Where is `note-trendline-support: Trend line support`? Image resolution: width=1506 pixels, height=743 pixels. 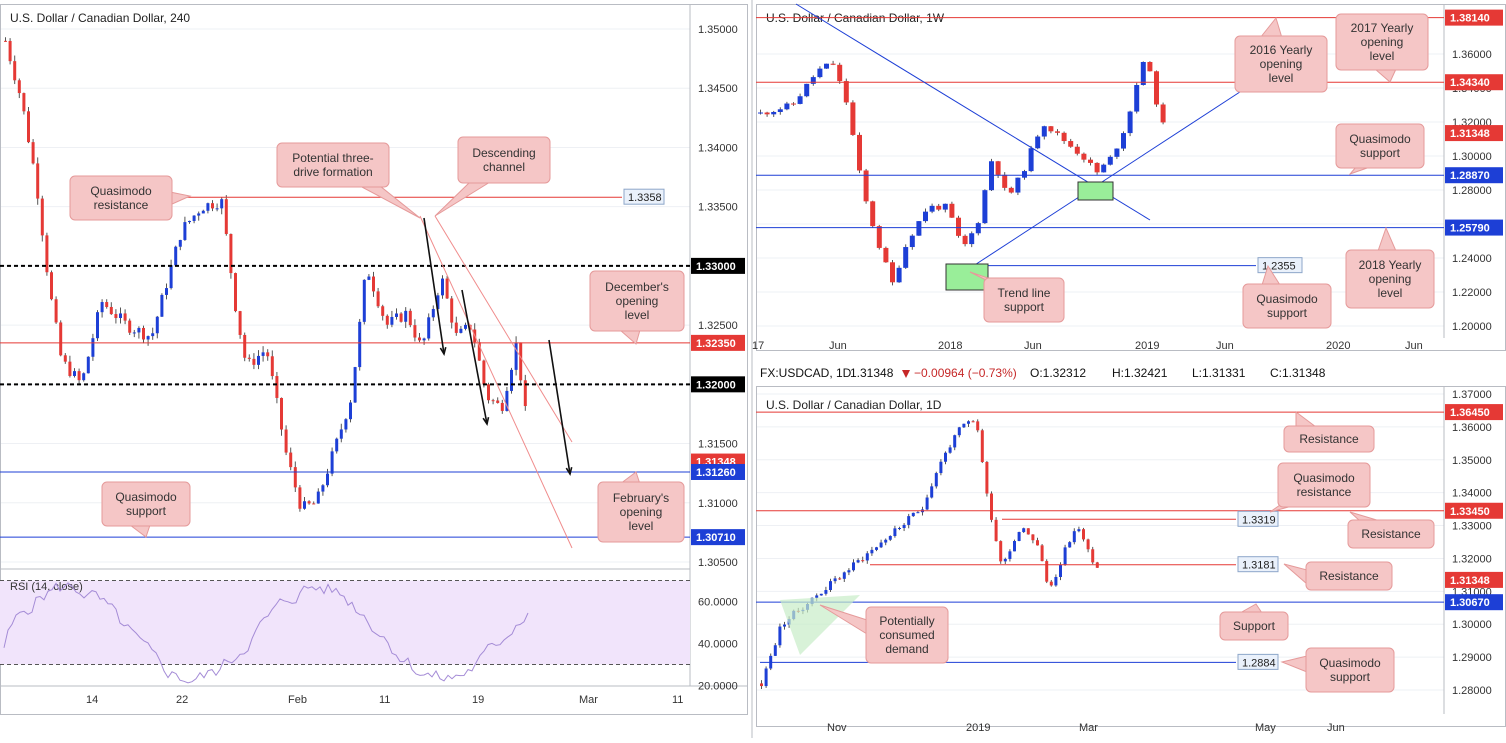
note-trendline-support: Trend line support is located at coordinates (1017, 297).